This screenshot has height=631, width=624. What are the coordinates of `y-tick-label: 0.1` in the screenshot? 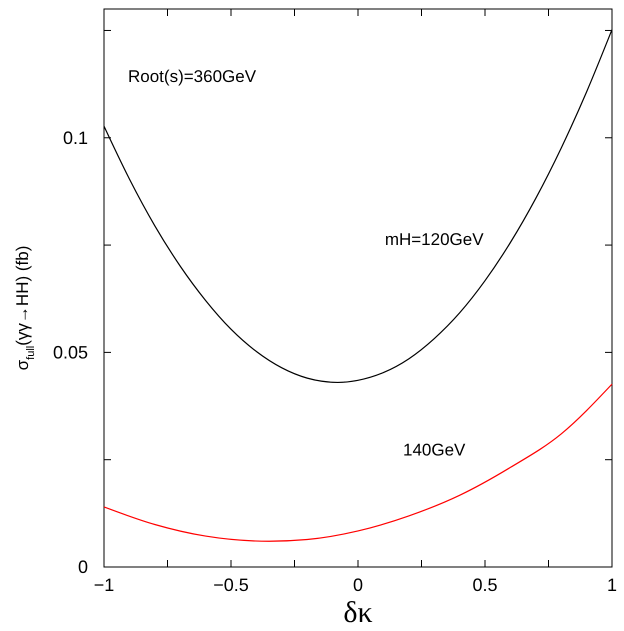 It's located at (75, 138).